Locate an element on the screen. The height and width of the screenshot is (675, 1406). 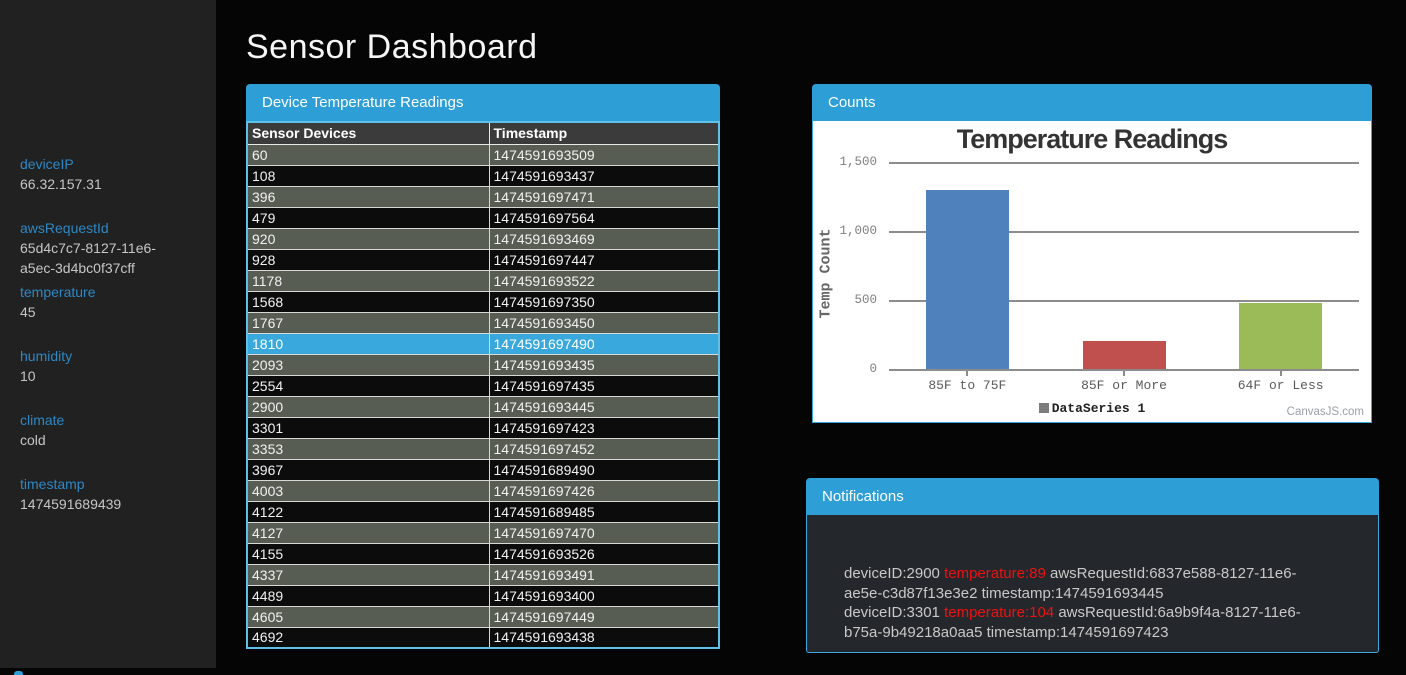
table-cell: 4337 is located at coordinates (368, 574).